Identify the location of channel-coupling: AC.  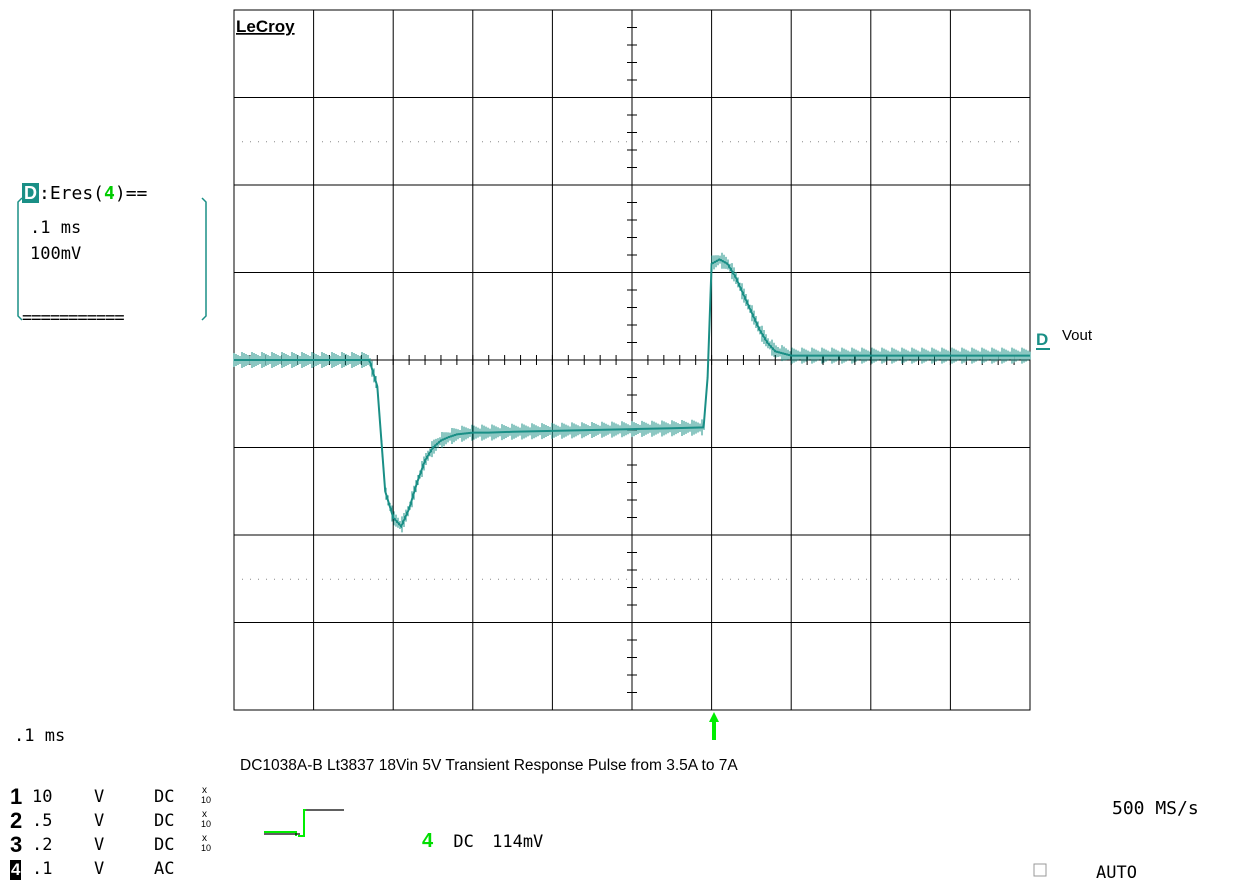
(164, 869).